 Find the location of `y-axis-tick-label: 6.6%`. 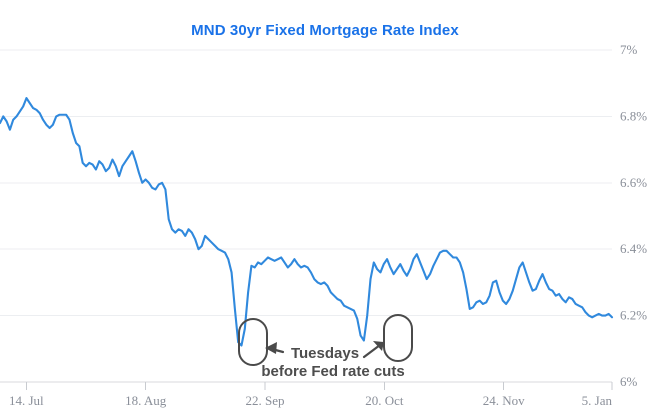

y-axis-tick-label: 6.6% is located at coordinates (633, 182).